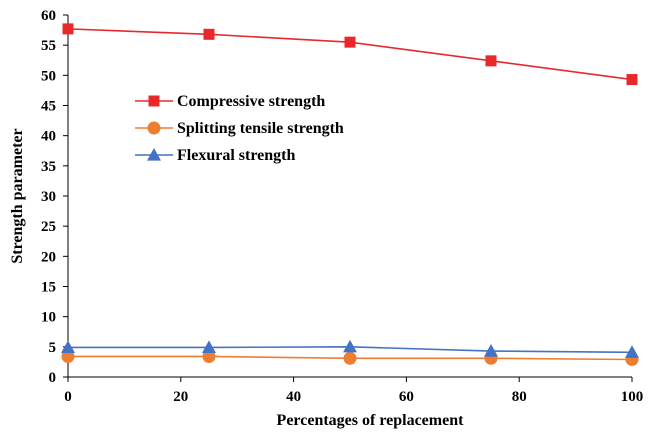  I want to click on y-tick-label: 40, so click(48, 137).